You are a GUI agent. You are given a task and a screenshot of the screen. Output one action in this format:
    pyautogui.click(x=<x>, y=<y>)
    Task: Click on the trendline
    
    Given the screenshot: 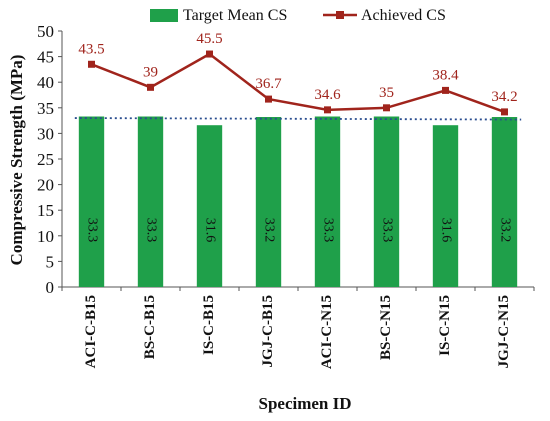 What is the action you would take?
    pyautogui.click(x=298, y=119)
    